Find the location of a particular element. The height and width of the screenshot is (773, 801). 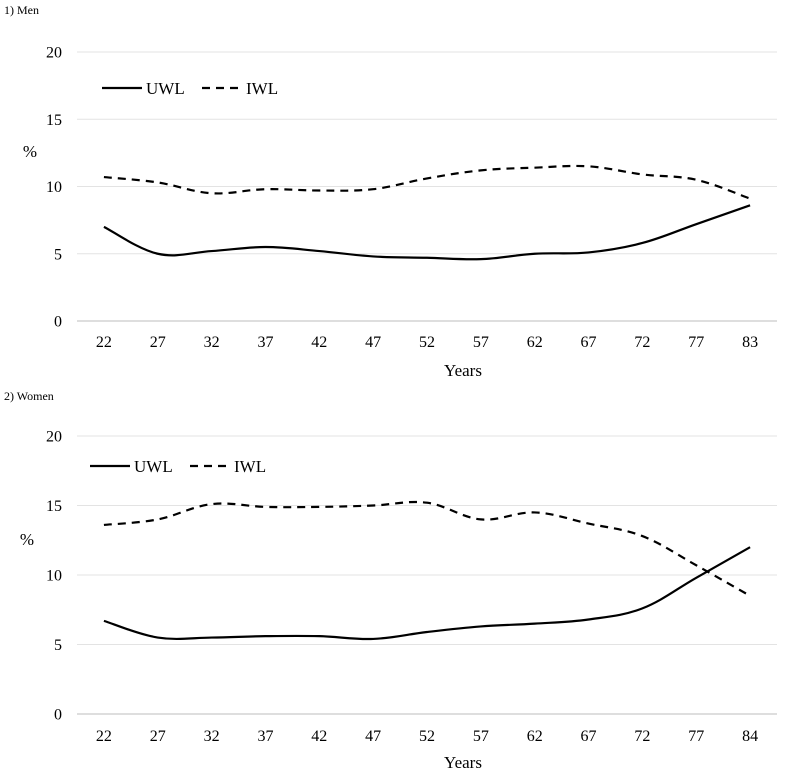

legend-label-men-uwl: UWL is located at coordinates (165, 88).